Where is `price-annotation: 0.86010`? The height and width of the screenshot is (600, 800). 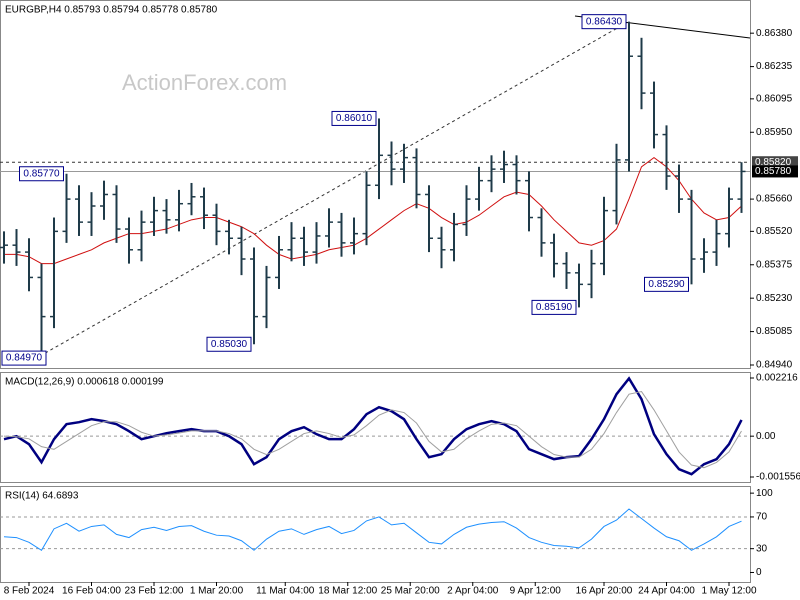 price-annotation: 0.86010 is located at coordinates (354, 118).